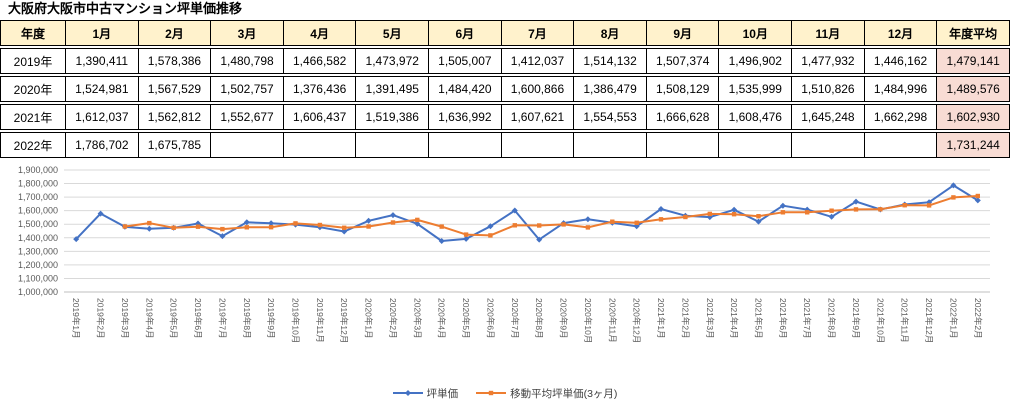 The width and height of the screenshot is (1010, 404). What do you see at coordinates (38, 224) in the screenshot?
I see `svg-text: 1,500,000` at bounding box center [38, 224].